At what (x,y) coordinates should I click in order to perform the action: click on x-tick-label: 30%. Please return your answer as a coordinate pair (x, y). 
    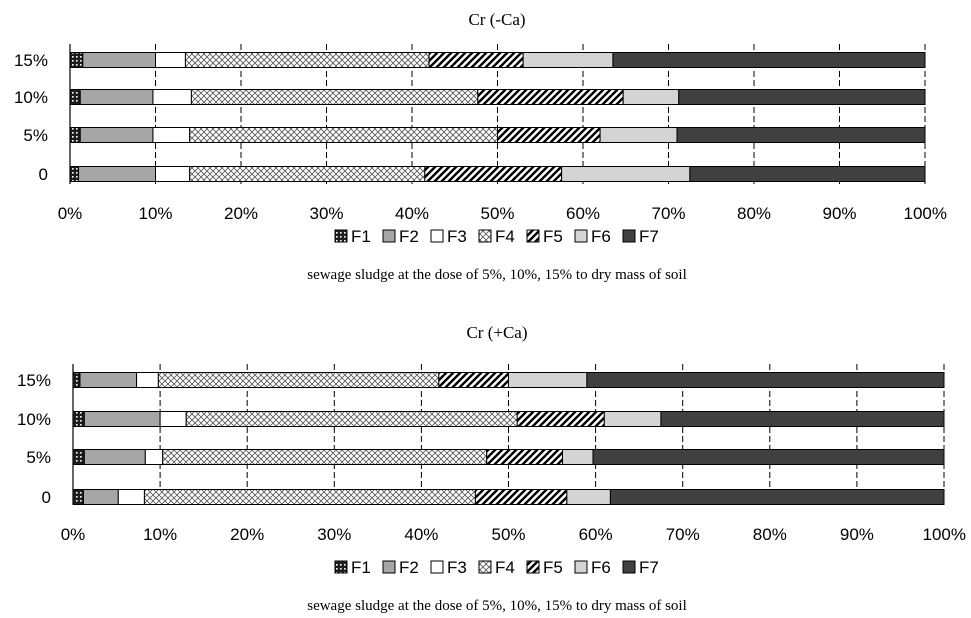
    Looking at the image, I should click on (334, 534).